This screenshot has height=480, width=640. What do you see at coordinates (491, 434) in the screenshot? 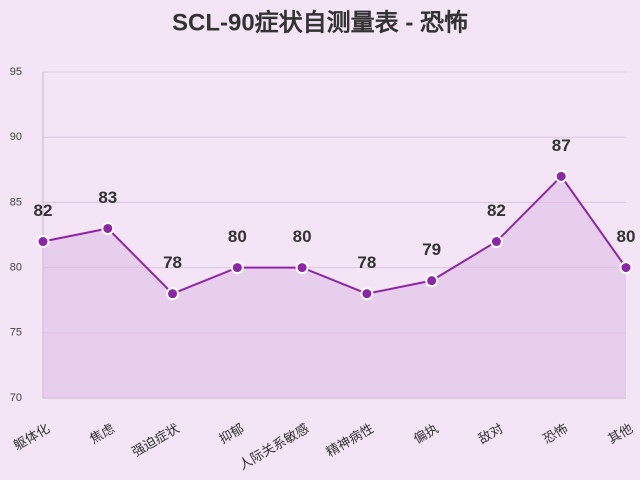
I see `x-tick-label: 敌对` at bounding box center [491, 434].